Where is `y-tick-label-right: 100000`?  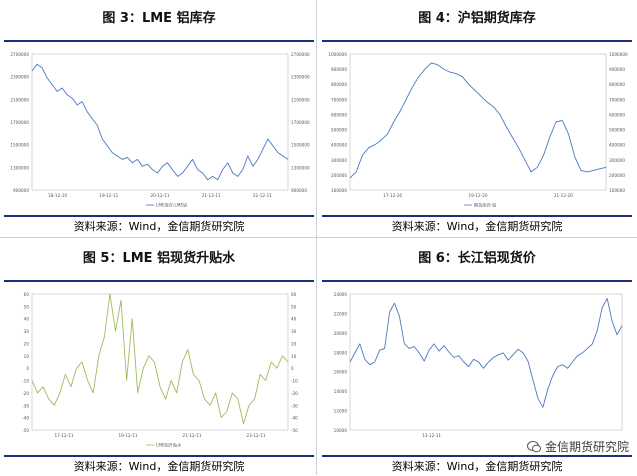
y-tick-label-right: 100000 is located at coordinates (617, 190).